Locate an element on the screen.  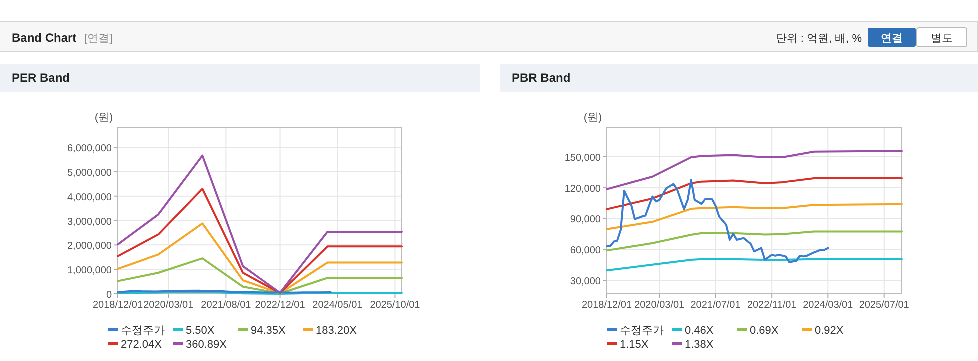
text: [연결] is located at coordinates (98, 39).